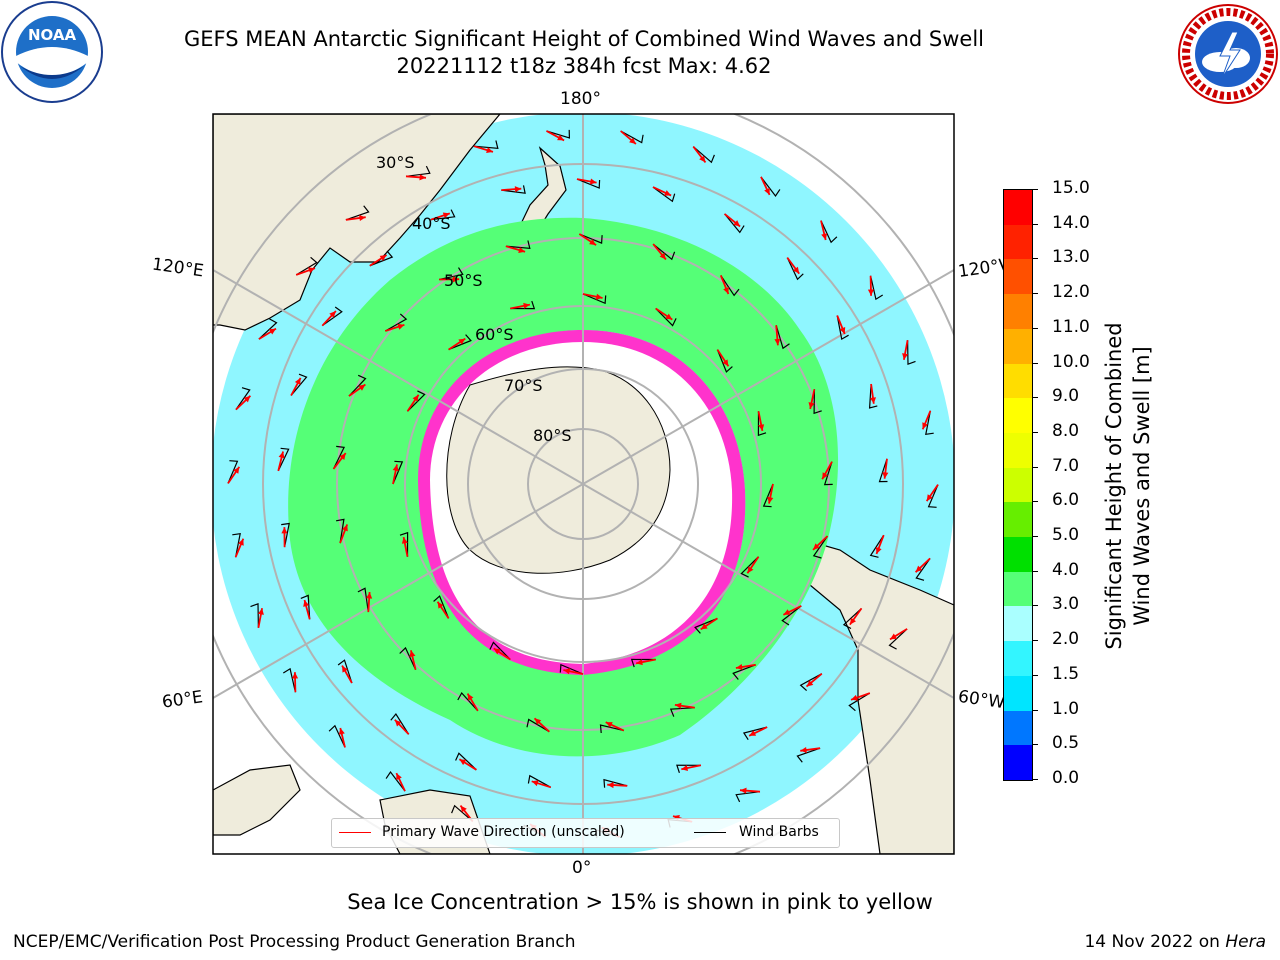  I want to click on footer-host: Hera, so click(1245, 942).